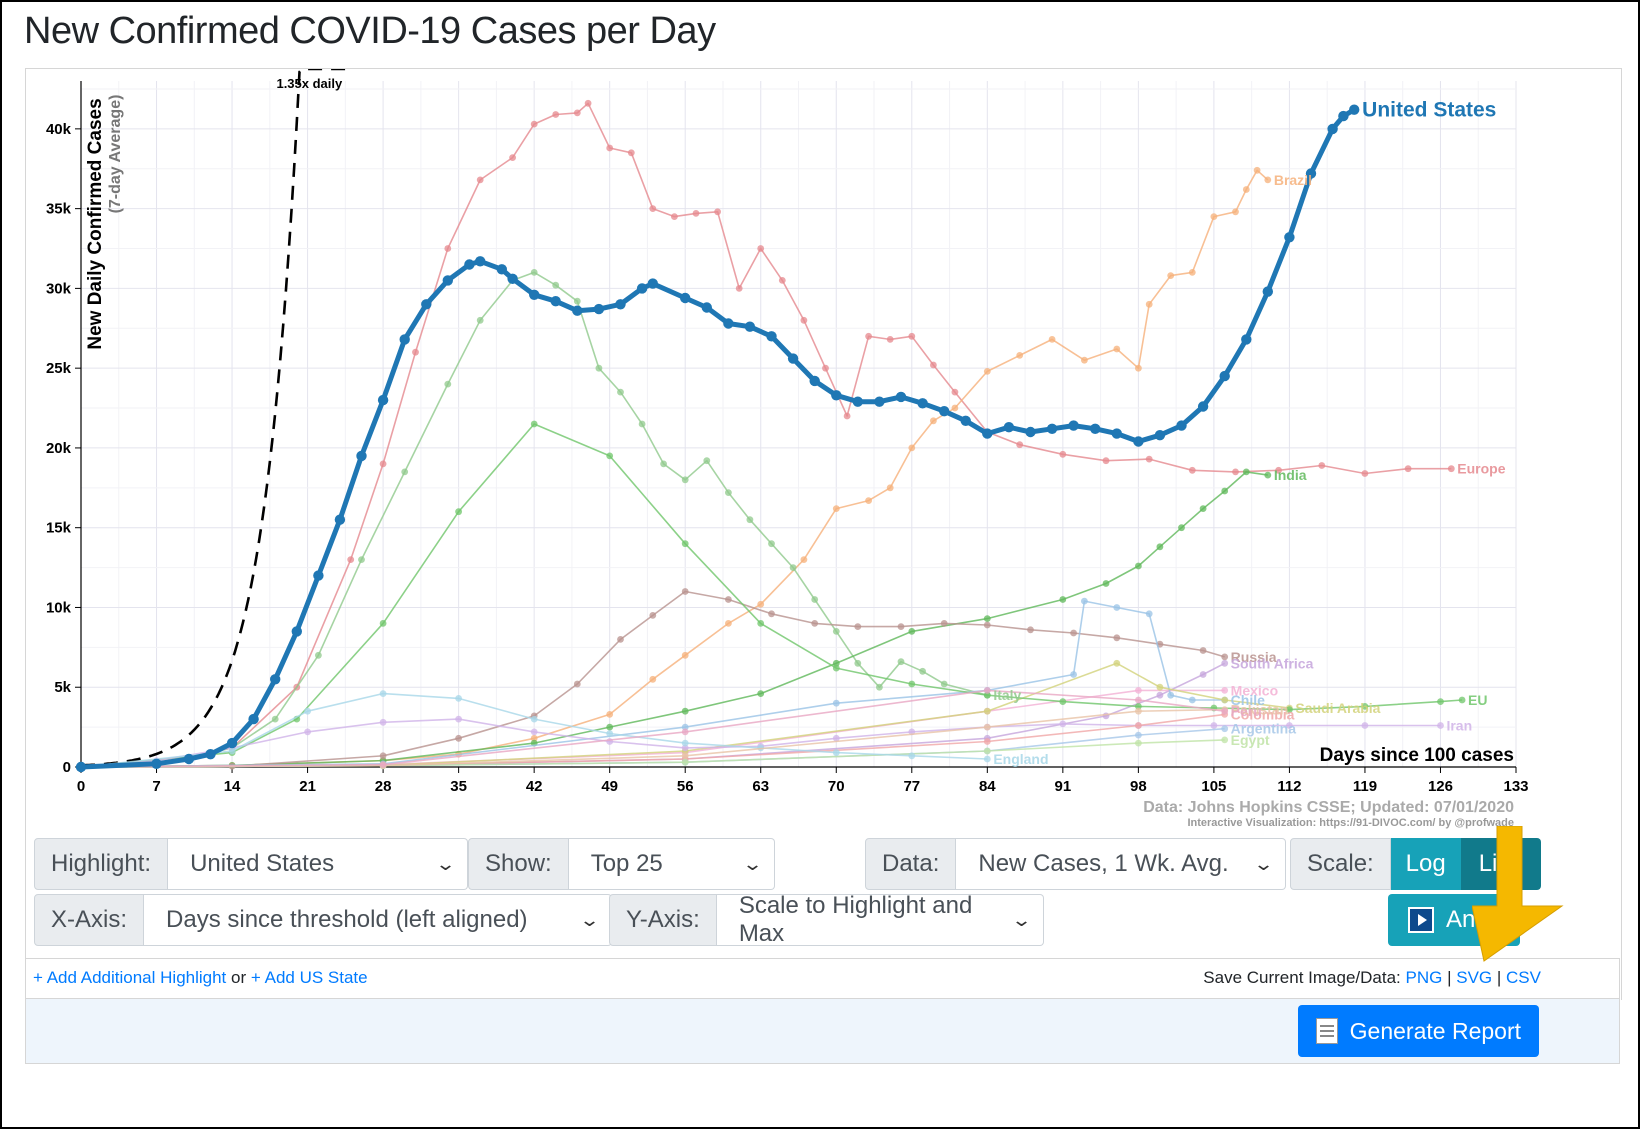  Describe the element at coordinates (59, 129) in the screenshot. I see `y-tick-label: 40k` at that location.